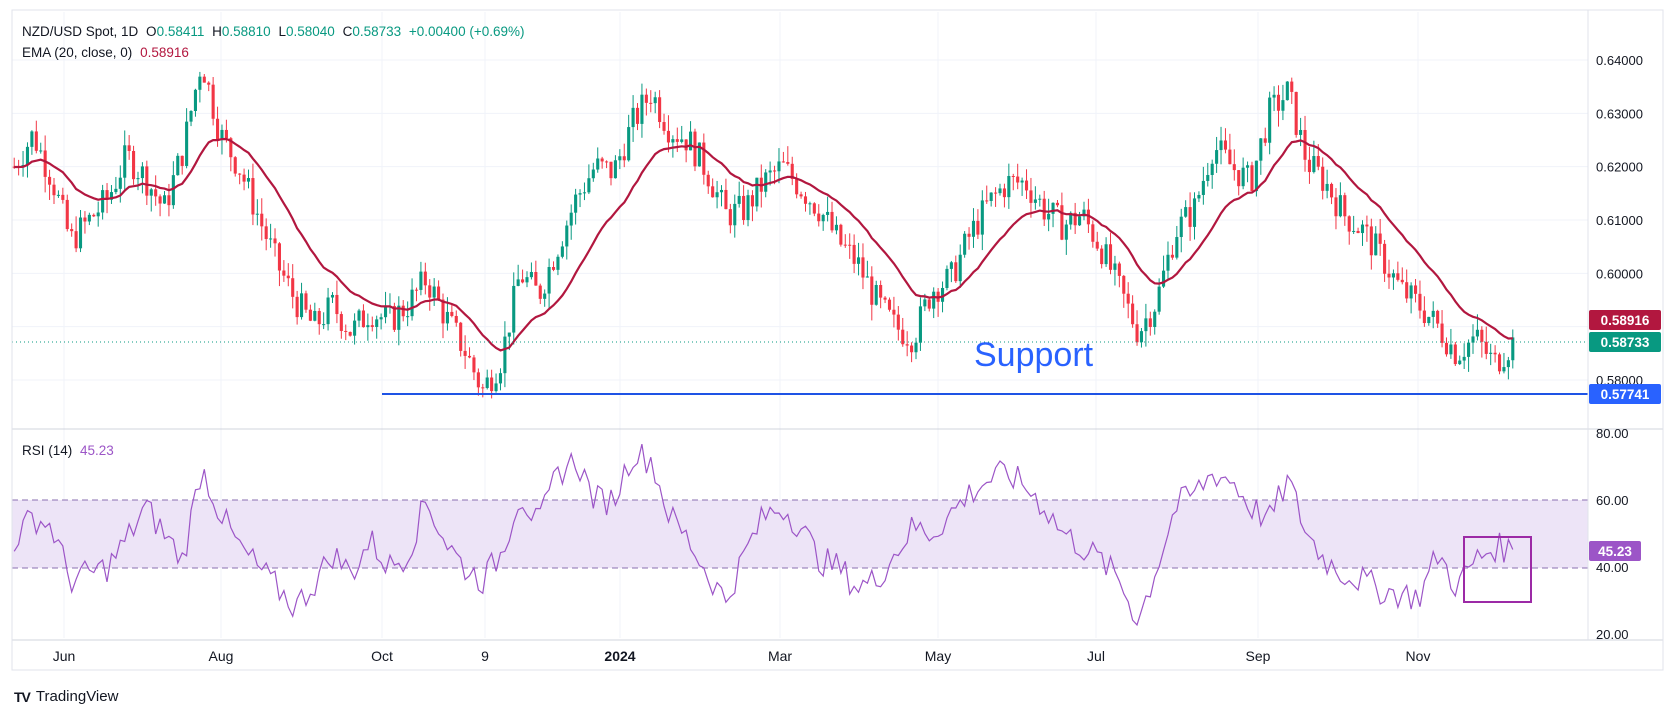 The width and height of the screenshot is (1675, 718). I want to click on price-tick-label: 0.61000, so click(1619, 220).